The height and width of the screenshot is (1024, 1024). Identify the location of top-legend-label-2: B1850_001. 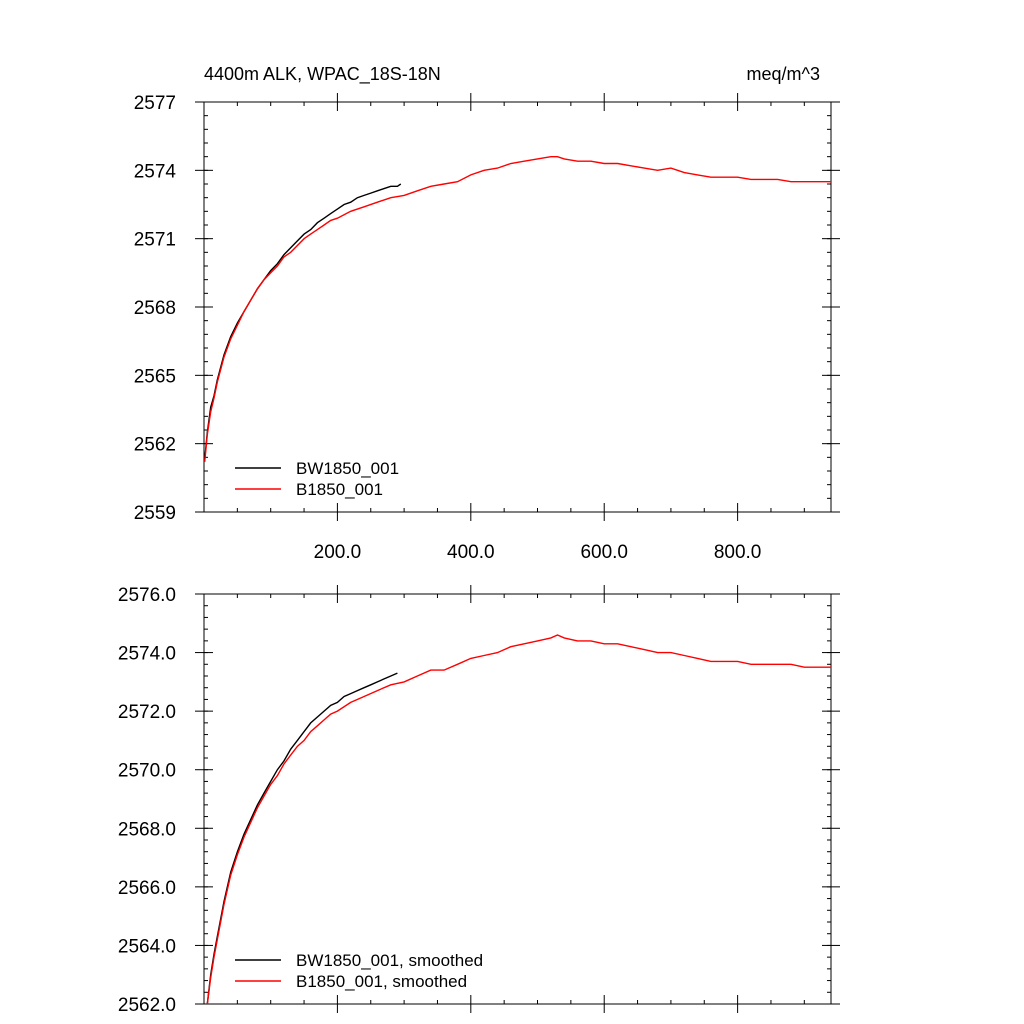
(339, 489).